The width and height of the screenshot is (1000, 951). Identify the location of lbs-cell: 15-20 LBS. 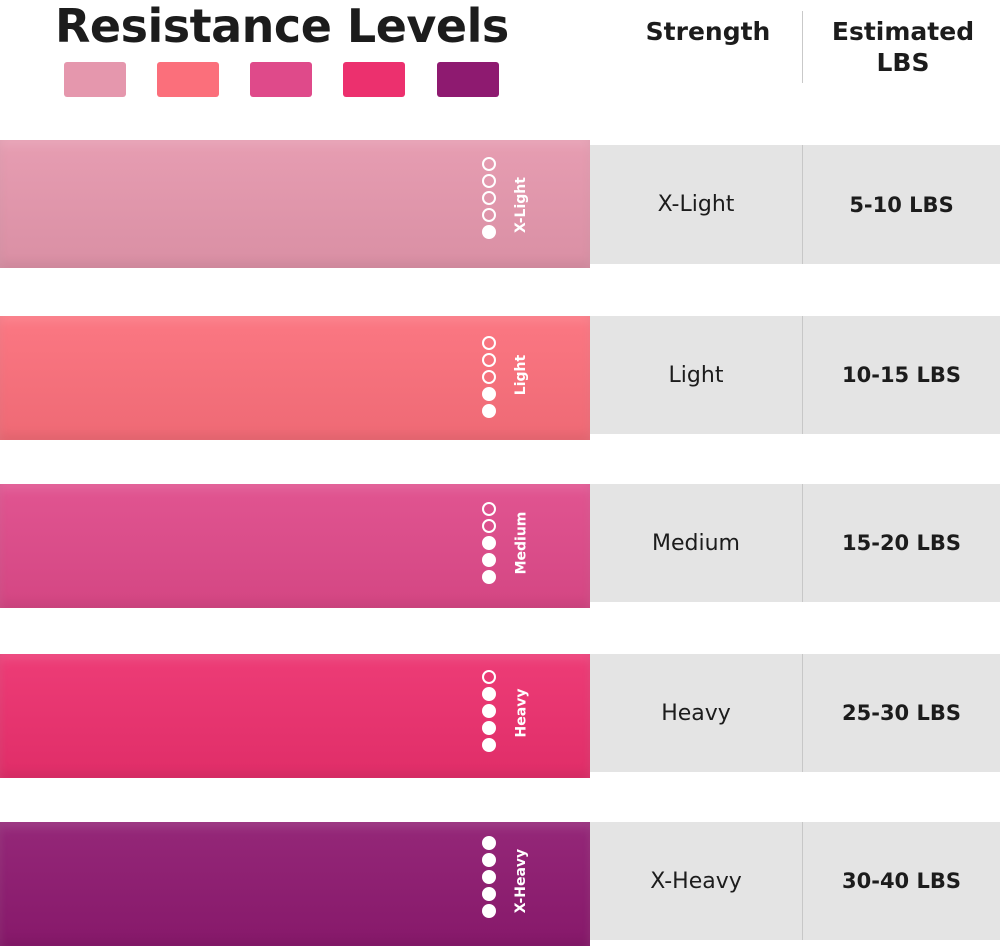
(901, 543).